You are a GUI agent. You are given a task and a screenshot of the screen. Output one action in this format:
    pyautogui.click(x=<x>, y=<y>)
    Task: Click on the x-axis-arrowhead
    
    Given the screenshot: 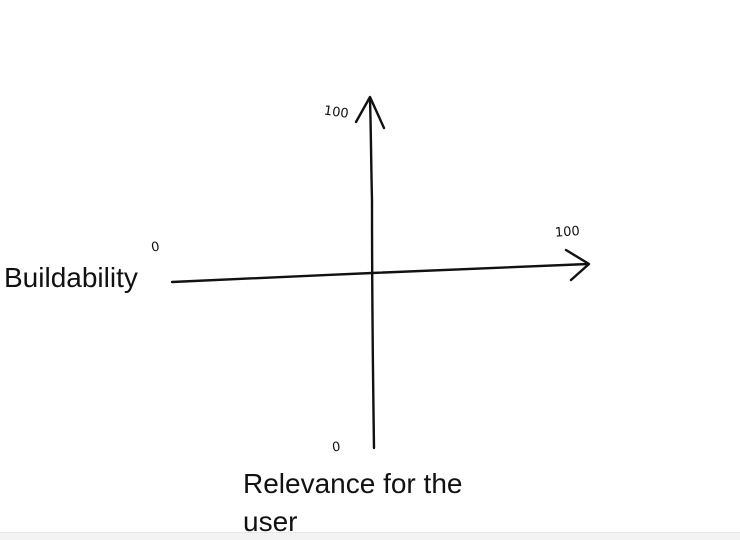 What is the action you would take?
    pyautogui.click(x=577, y=265)
    